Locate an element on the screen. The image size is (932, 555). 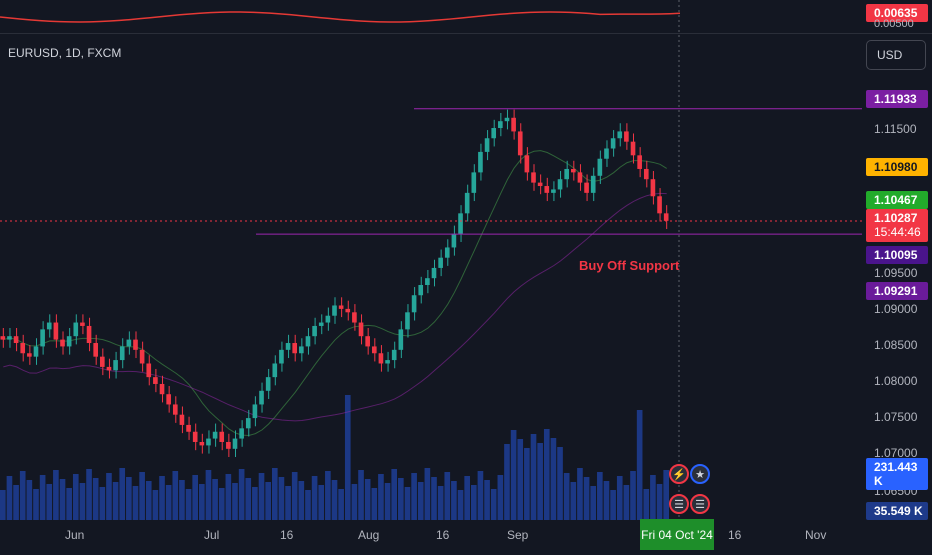
lightning-icon: ⚡ is located at coordinates (679, 474).